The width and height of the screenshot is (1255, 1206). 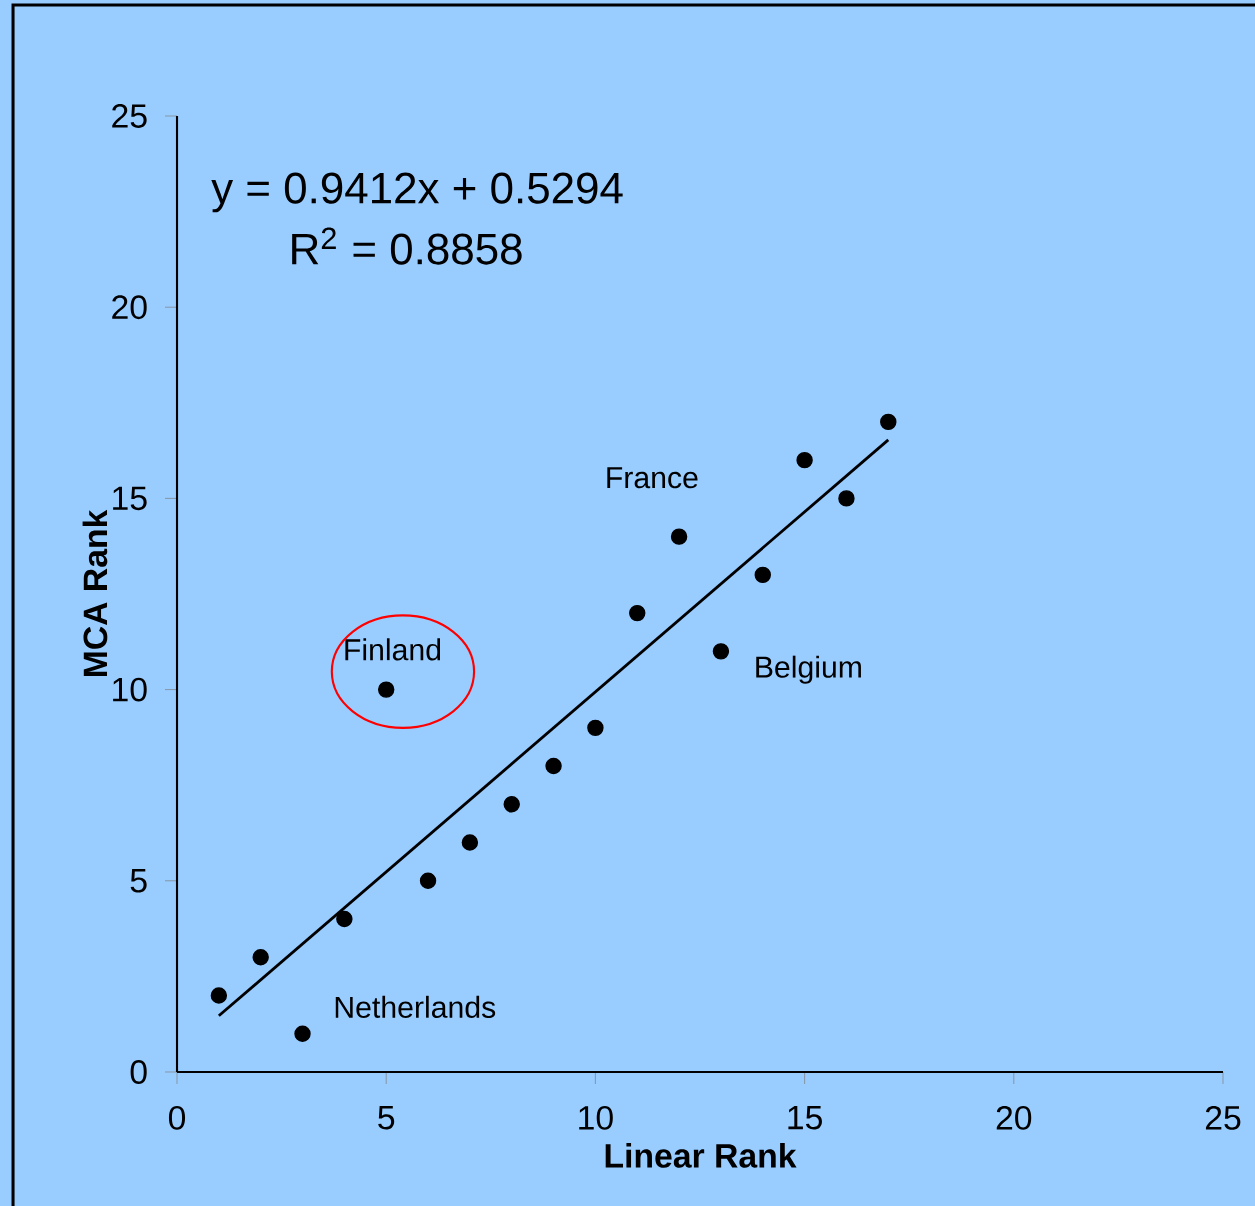 What do you see at coordinates (701, 1155) in the screenshot?
I see `x-axis-title: Linear Rank` at bounding box center [701, 1155].